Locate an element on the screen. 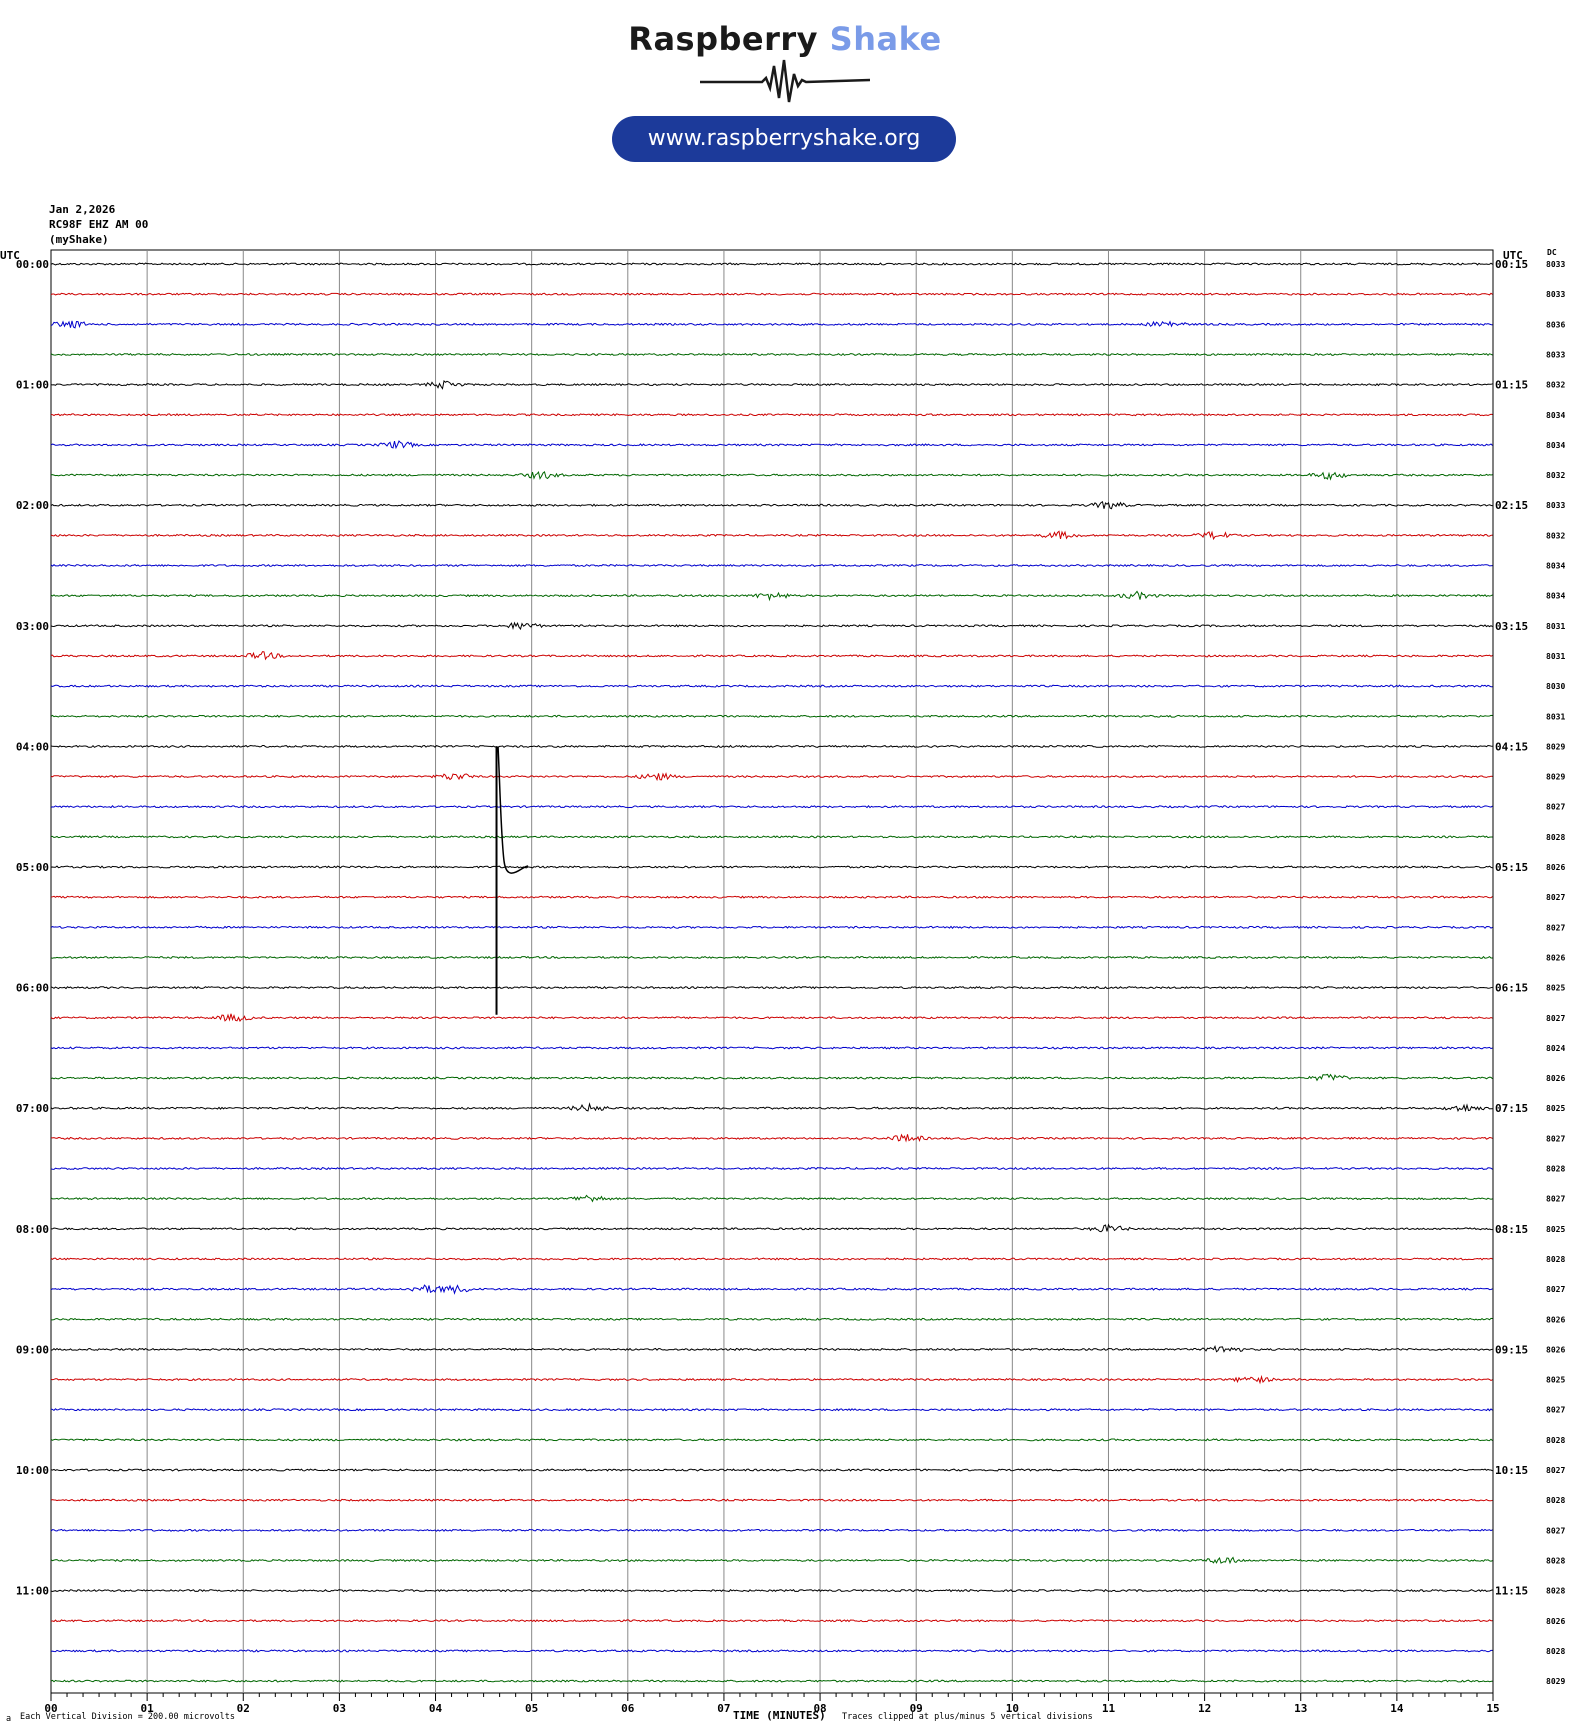 This screenshot has height=1732, width=1570. right-time-label: 05:15 is located at coordinates (1511, 867).